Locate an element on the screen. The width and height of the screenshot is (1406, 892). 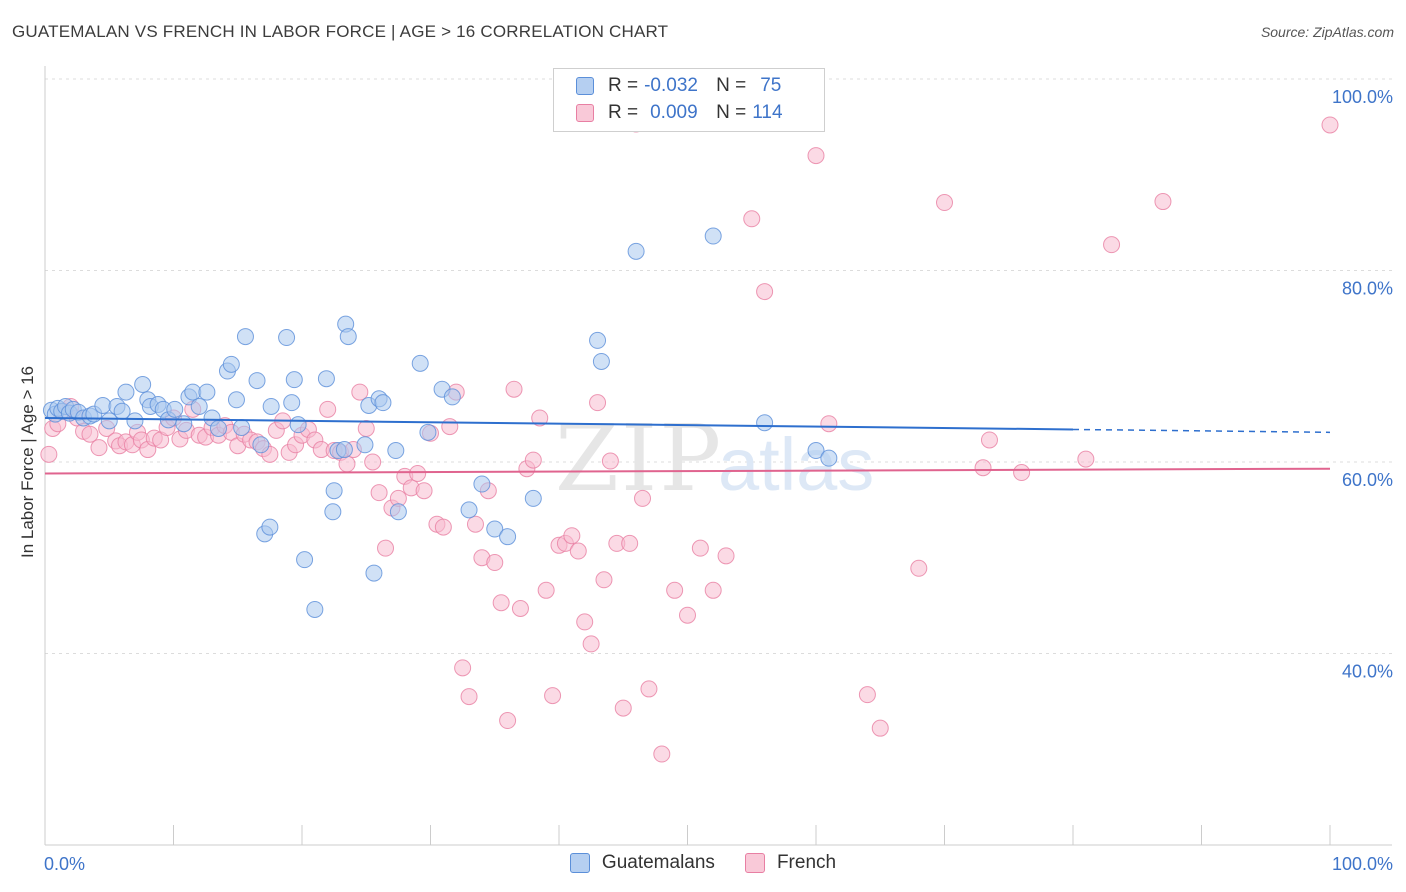
legend-label: French is located at coordinates (806, 862).